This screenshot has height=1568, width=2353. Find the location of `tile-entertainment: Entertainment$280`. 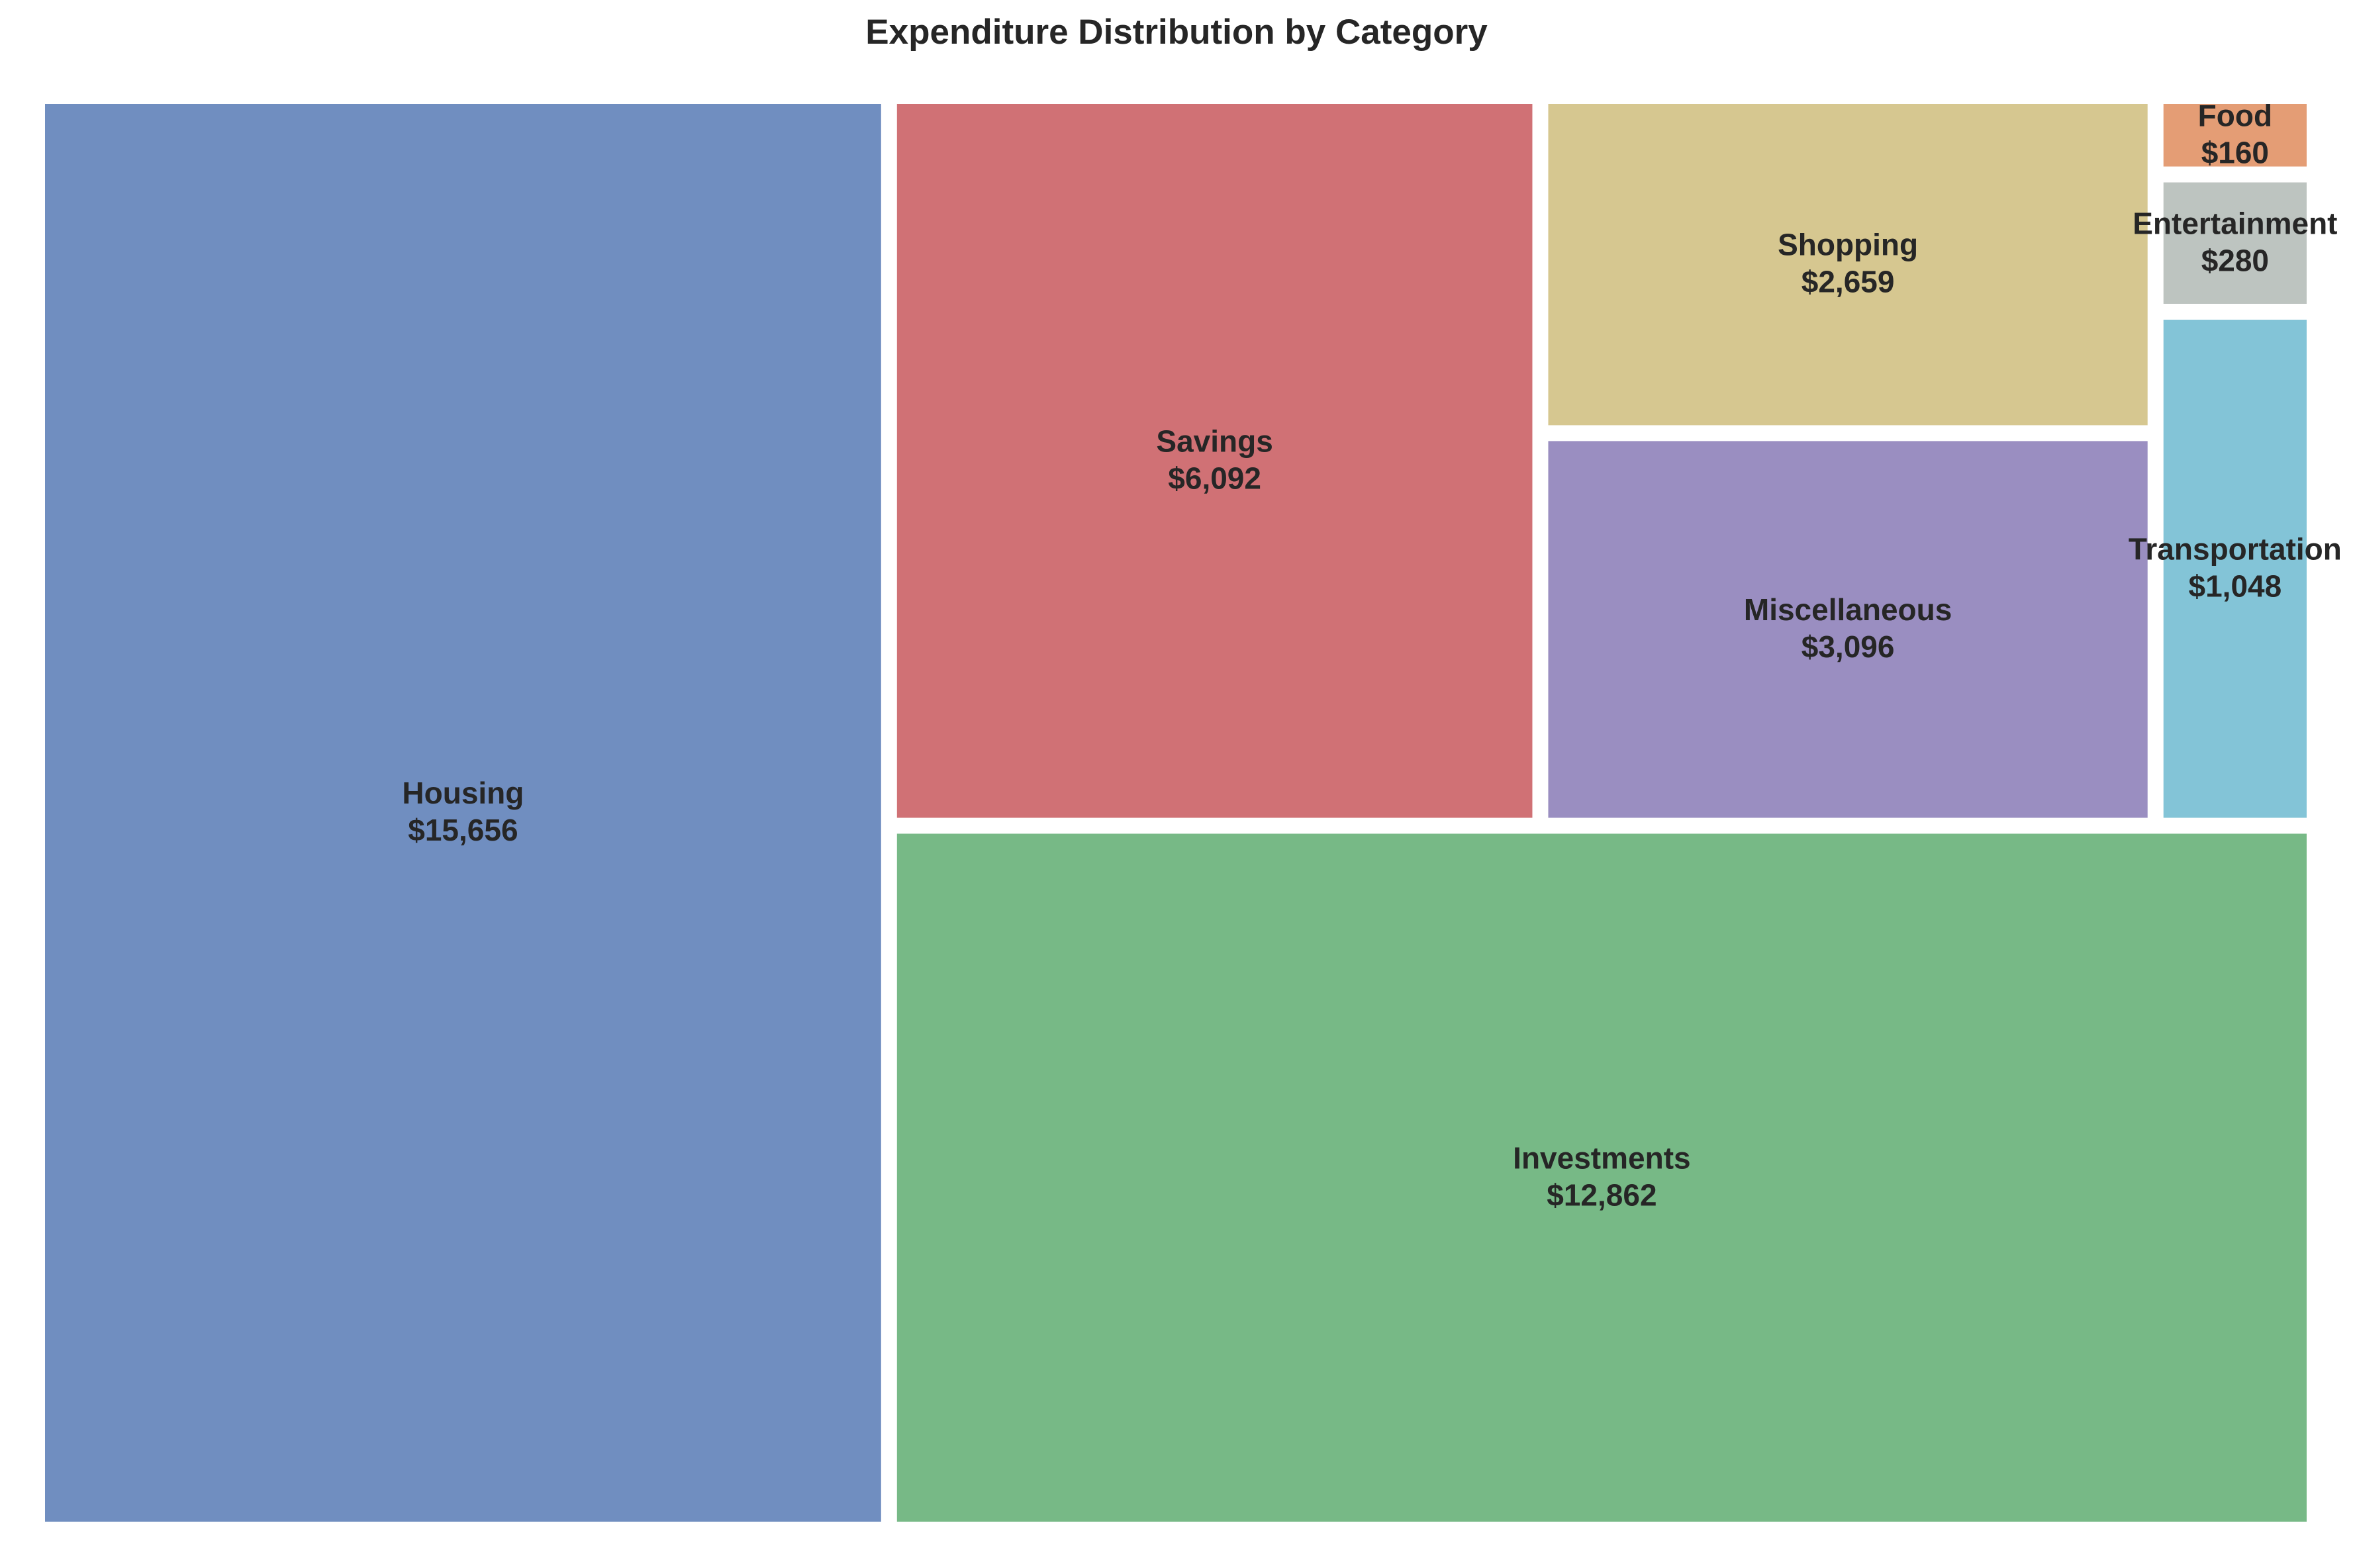

tile-entertainment: Entertainment$280 is located at coordinates (2235, 243).